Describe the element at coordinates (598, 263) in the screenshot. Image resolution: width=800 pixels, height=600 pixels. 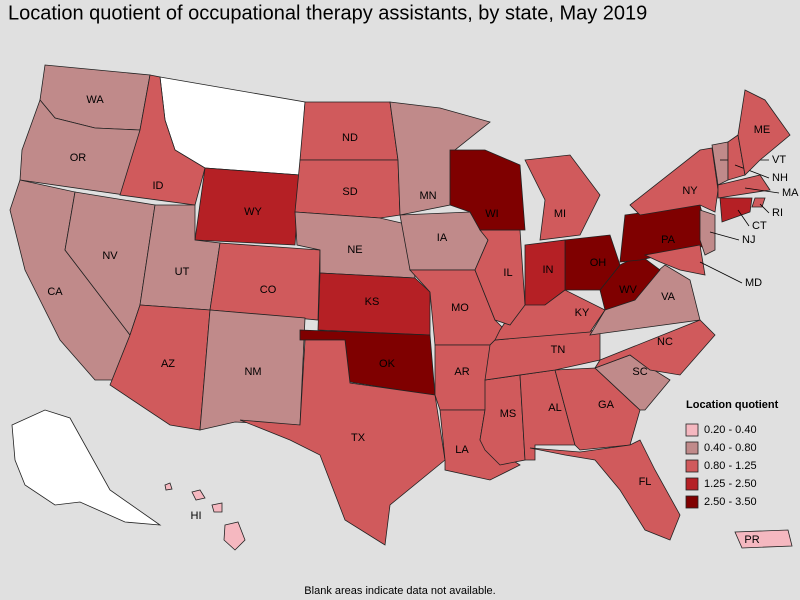
I see `state-label: OH` at that location.